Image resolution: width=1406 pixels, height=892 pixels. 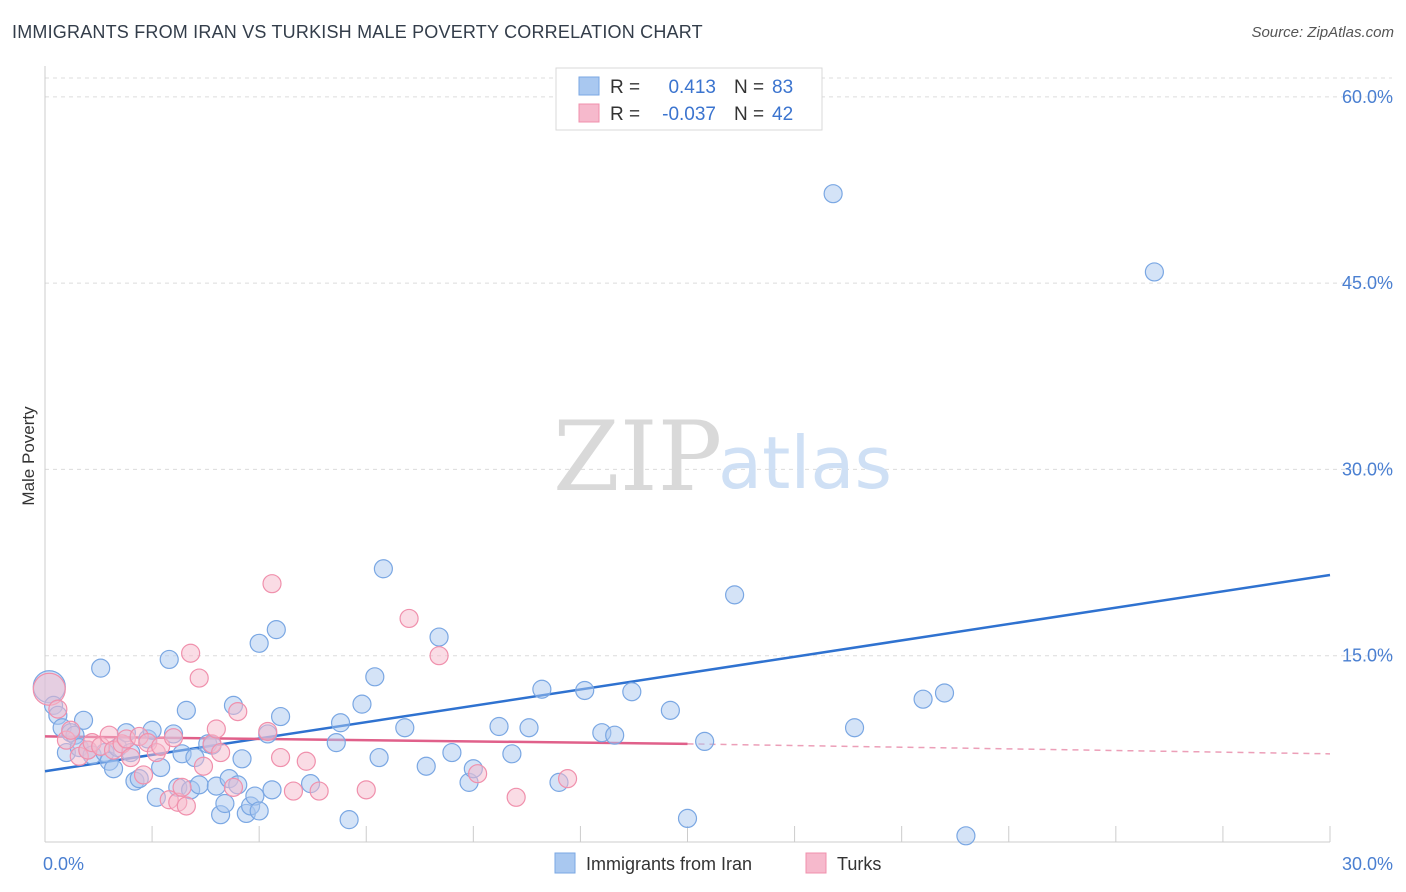 I want to click on legend-swatch-iran, so click(x=589, y=86).